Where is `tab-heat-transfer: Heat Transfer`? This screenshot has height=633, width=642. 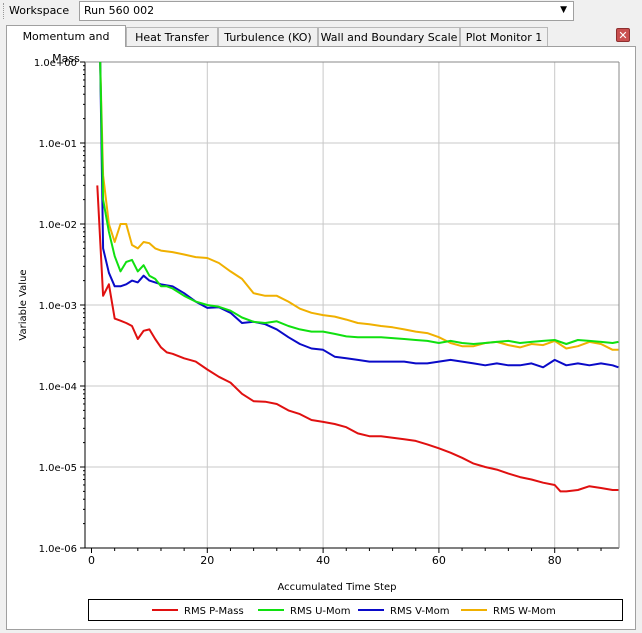 tab-heat-transfer: Heat Transfer is located at coordinates (172, 36).